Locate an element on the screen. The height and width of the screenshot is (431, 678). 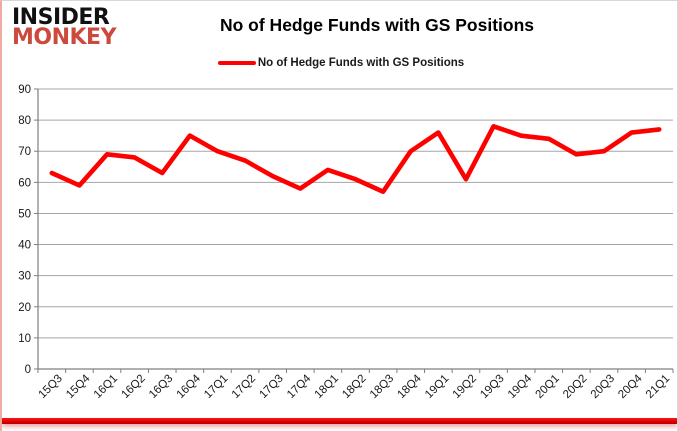
logo-line-monkey: MONKEY is located at coordinates (64, 38).